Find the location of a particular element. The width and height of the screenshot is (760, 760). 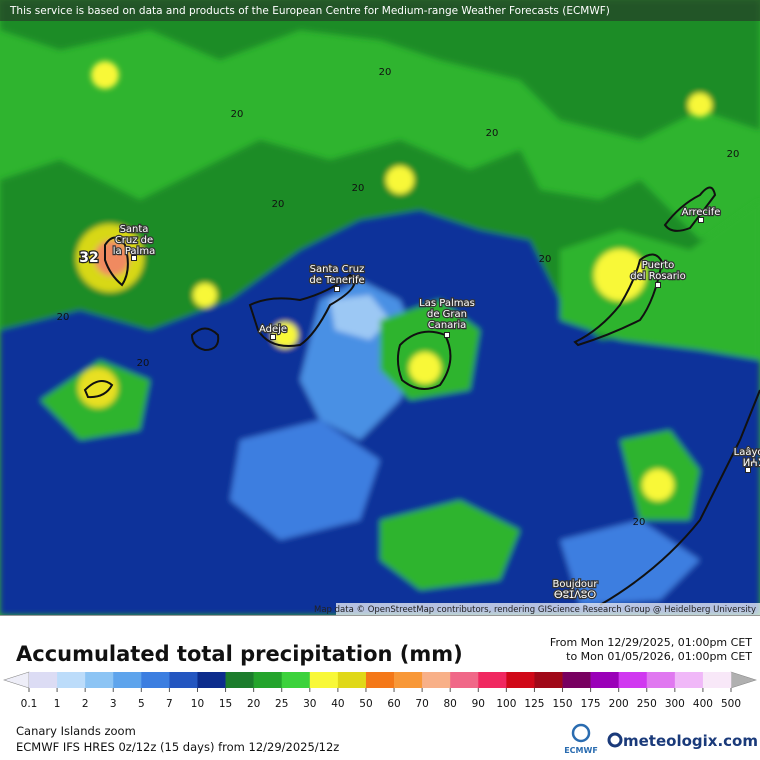

place-label: ⵍⵄⵢⵓⵏ is located at coordinates (751, 463).